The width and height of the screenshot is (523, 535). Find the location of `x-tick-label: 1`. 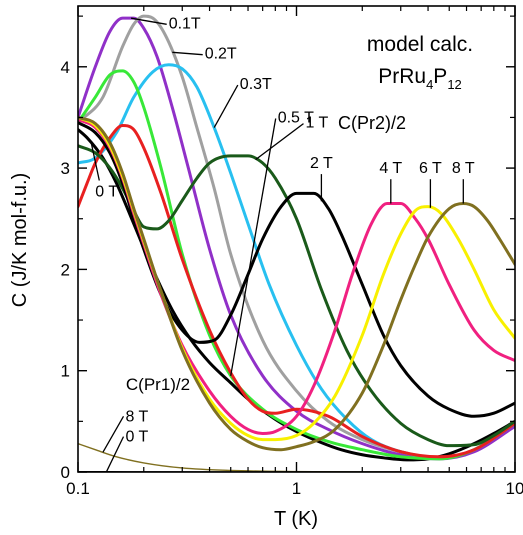

x-tick-label: 1 is located at coordinates (296, 488).